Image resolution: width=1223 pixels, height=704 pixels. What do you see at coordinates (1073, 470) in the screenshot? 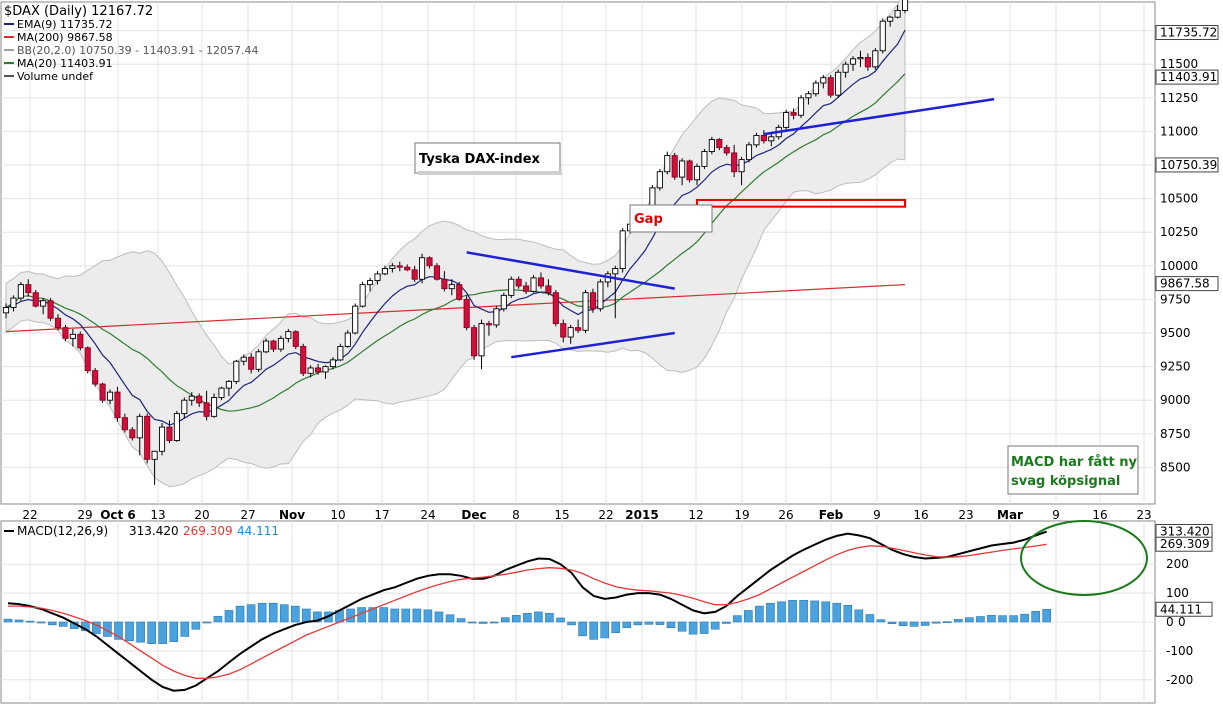
I see `macd-note-box: MACD har fått ny svag köpsignal` at bounding box center [1073, 470].